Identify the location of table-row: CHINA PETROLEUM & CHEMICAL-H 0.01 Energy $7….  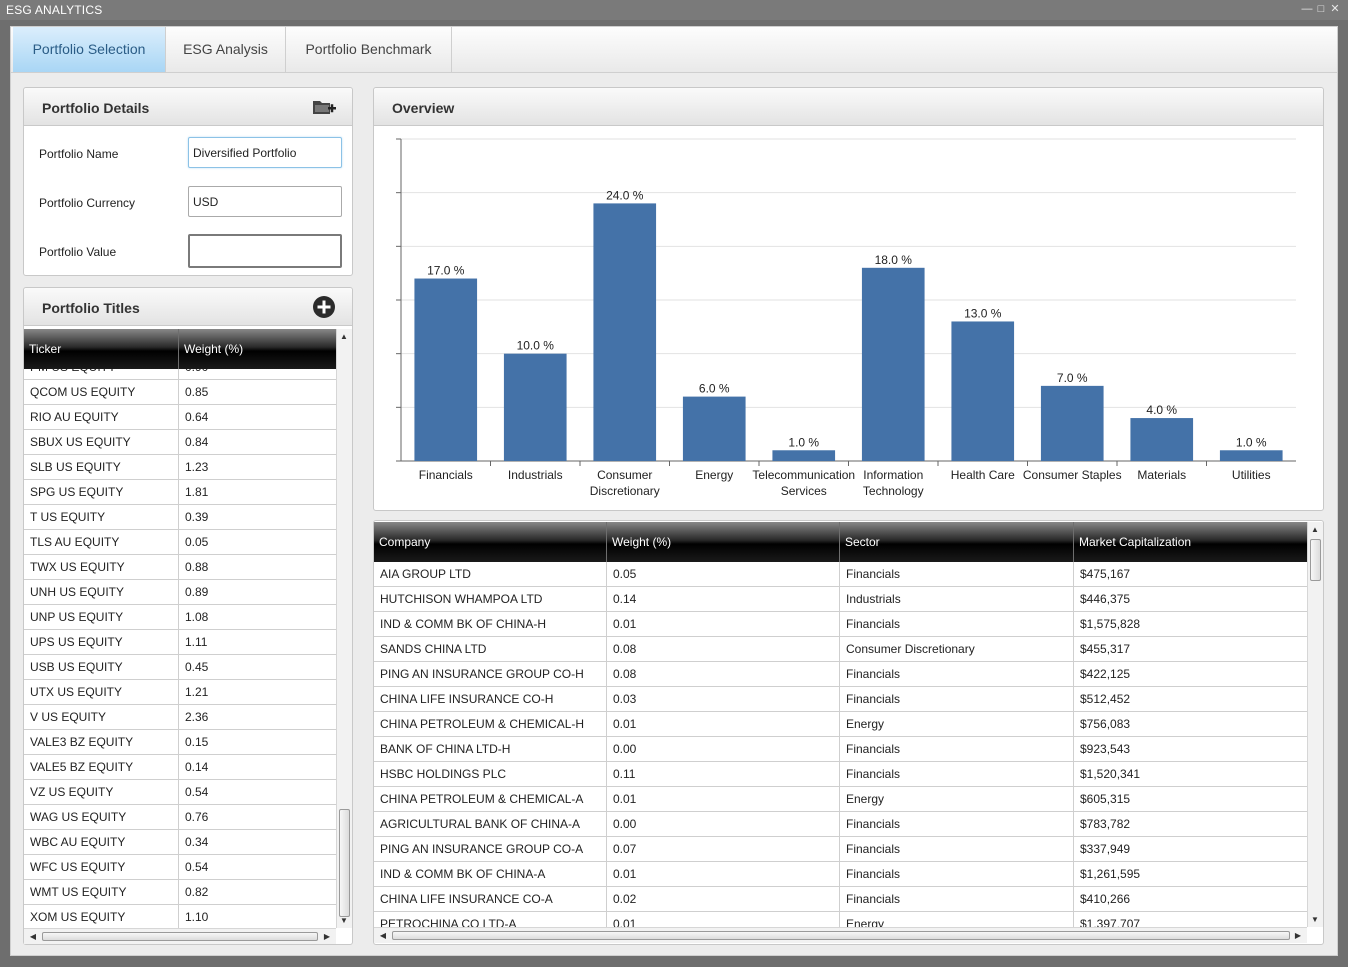
(840, 724).